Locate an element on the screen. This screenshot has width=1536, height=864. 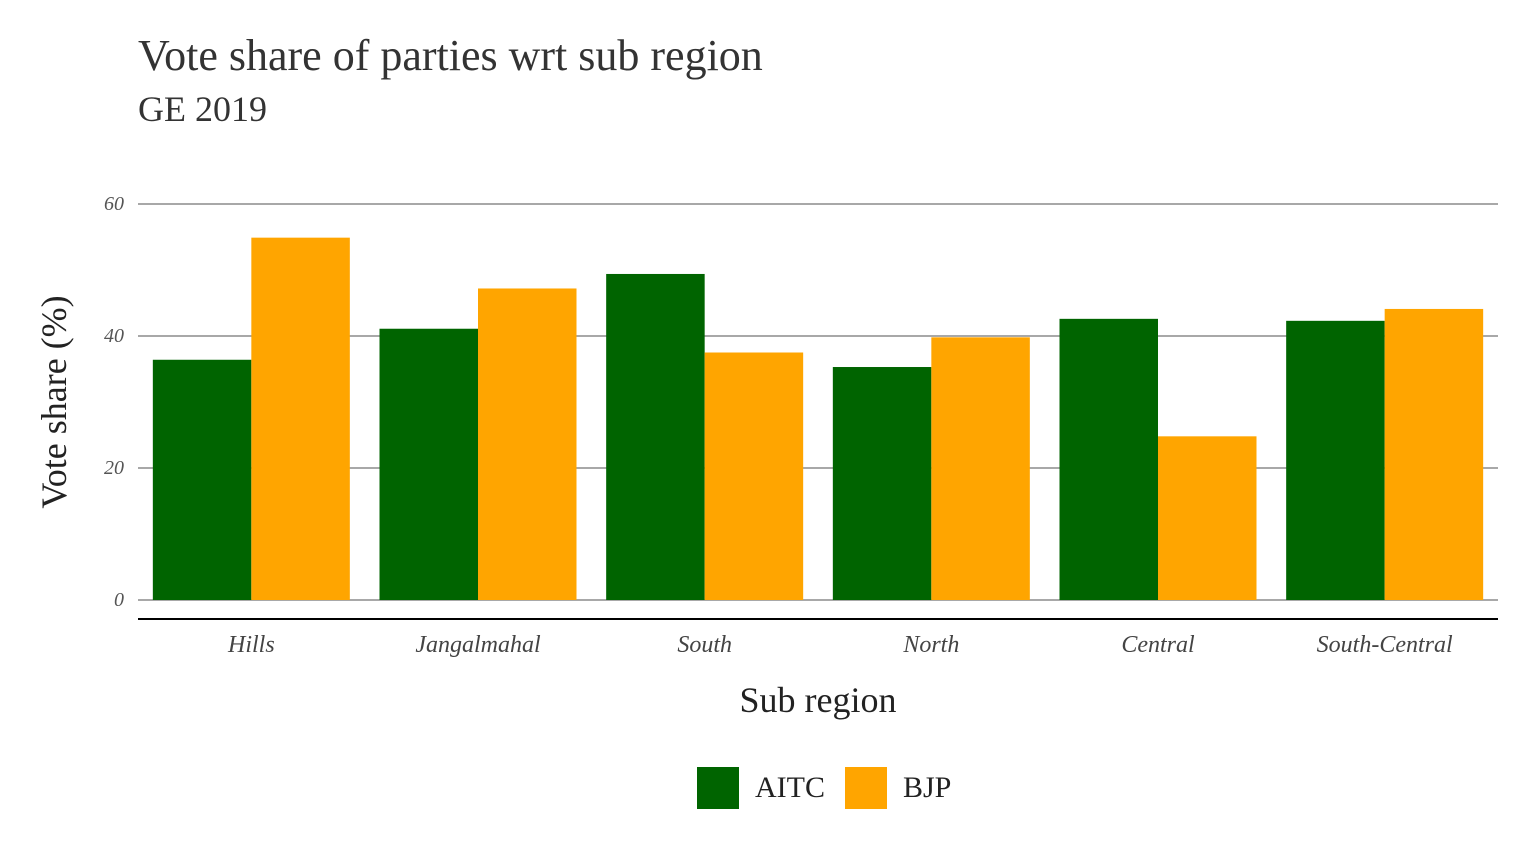
bar-bjp-hills is located at coordinates (300, 418).